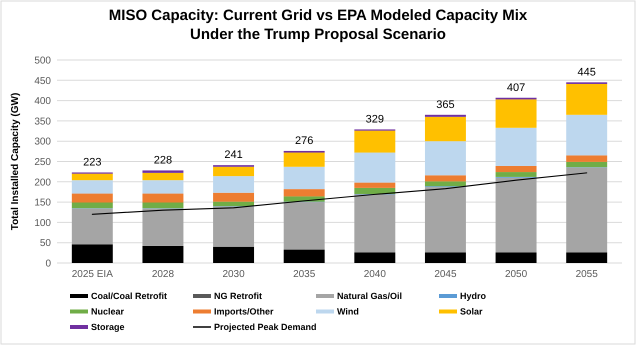 The height and width of the screenshot is (345, 636). Describe the element at coordinates (304, 274) in the screenshot. I see `x-tick-label: 2035` at that location.